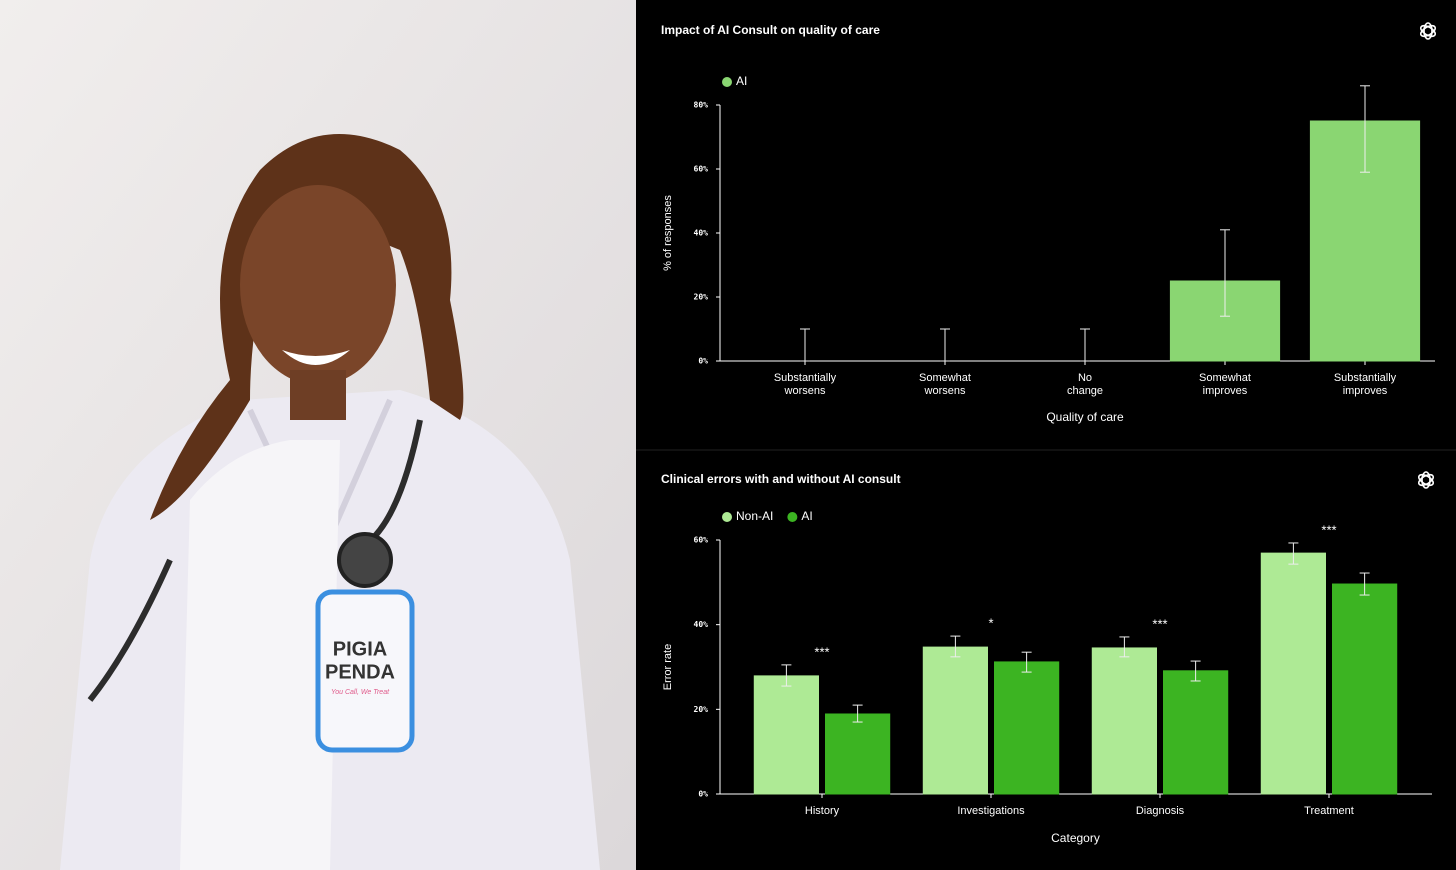 This screenshot has width=1456, height=870. What do you see at coordinates (770, 30) in the screenshot?
I see `chart-title: Impact of AI Consult on quality of care` at bounding box center [770, 30].